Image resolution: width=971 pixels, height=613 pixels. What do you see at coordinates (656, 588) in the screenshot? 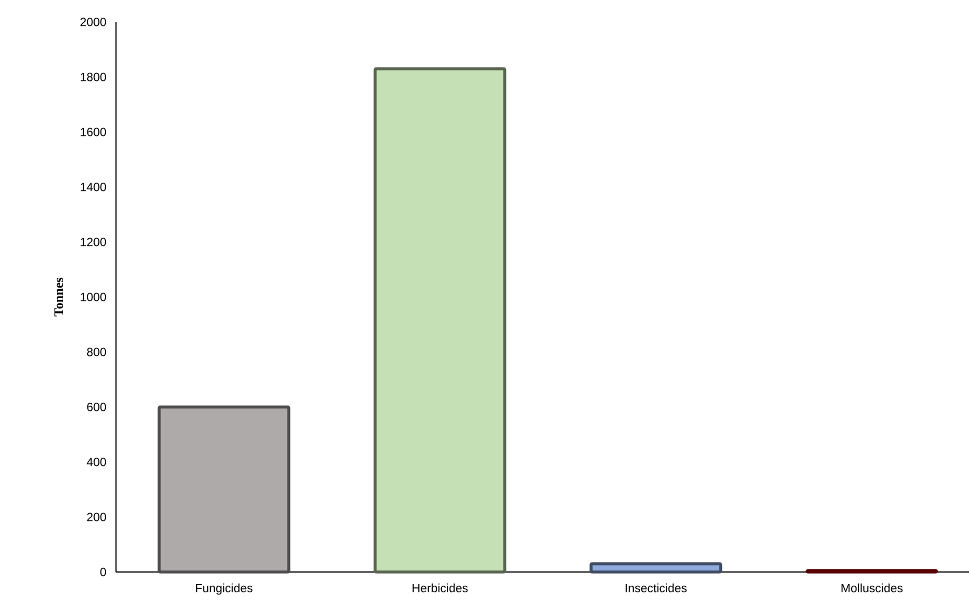
I see `x-tick-label: Insecticides` at bounding box center [656, 588].